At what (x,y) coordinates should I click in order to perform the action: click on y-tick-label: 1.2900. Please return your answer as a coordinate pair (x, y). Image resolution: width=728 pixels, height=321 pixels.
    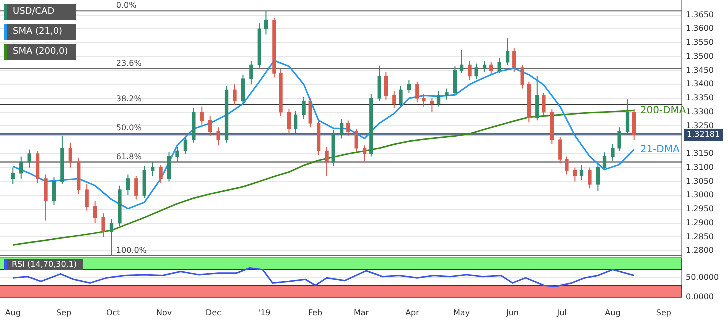
    Looking at the image, I should click on (700, 223).